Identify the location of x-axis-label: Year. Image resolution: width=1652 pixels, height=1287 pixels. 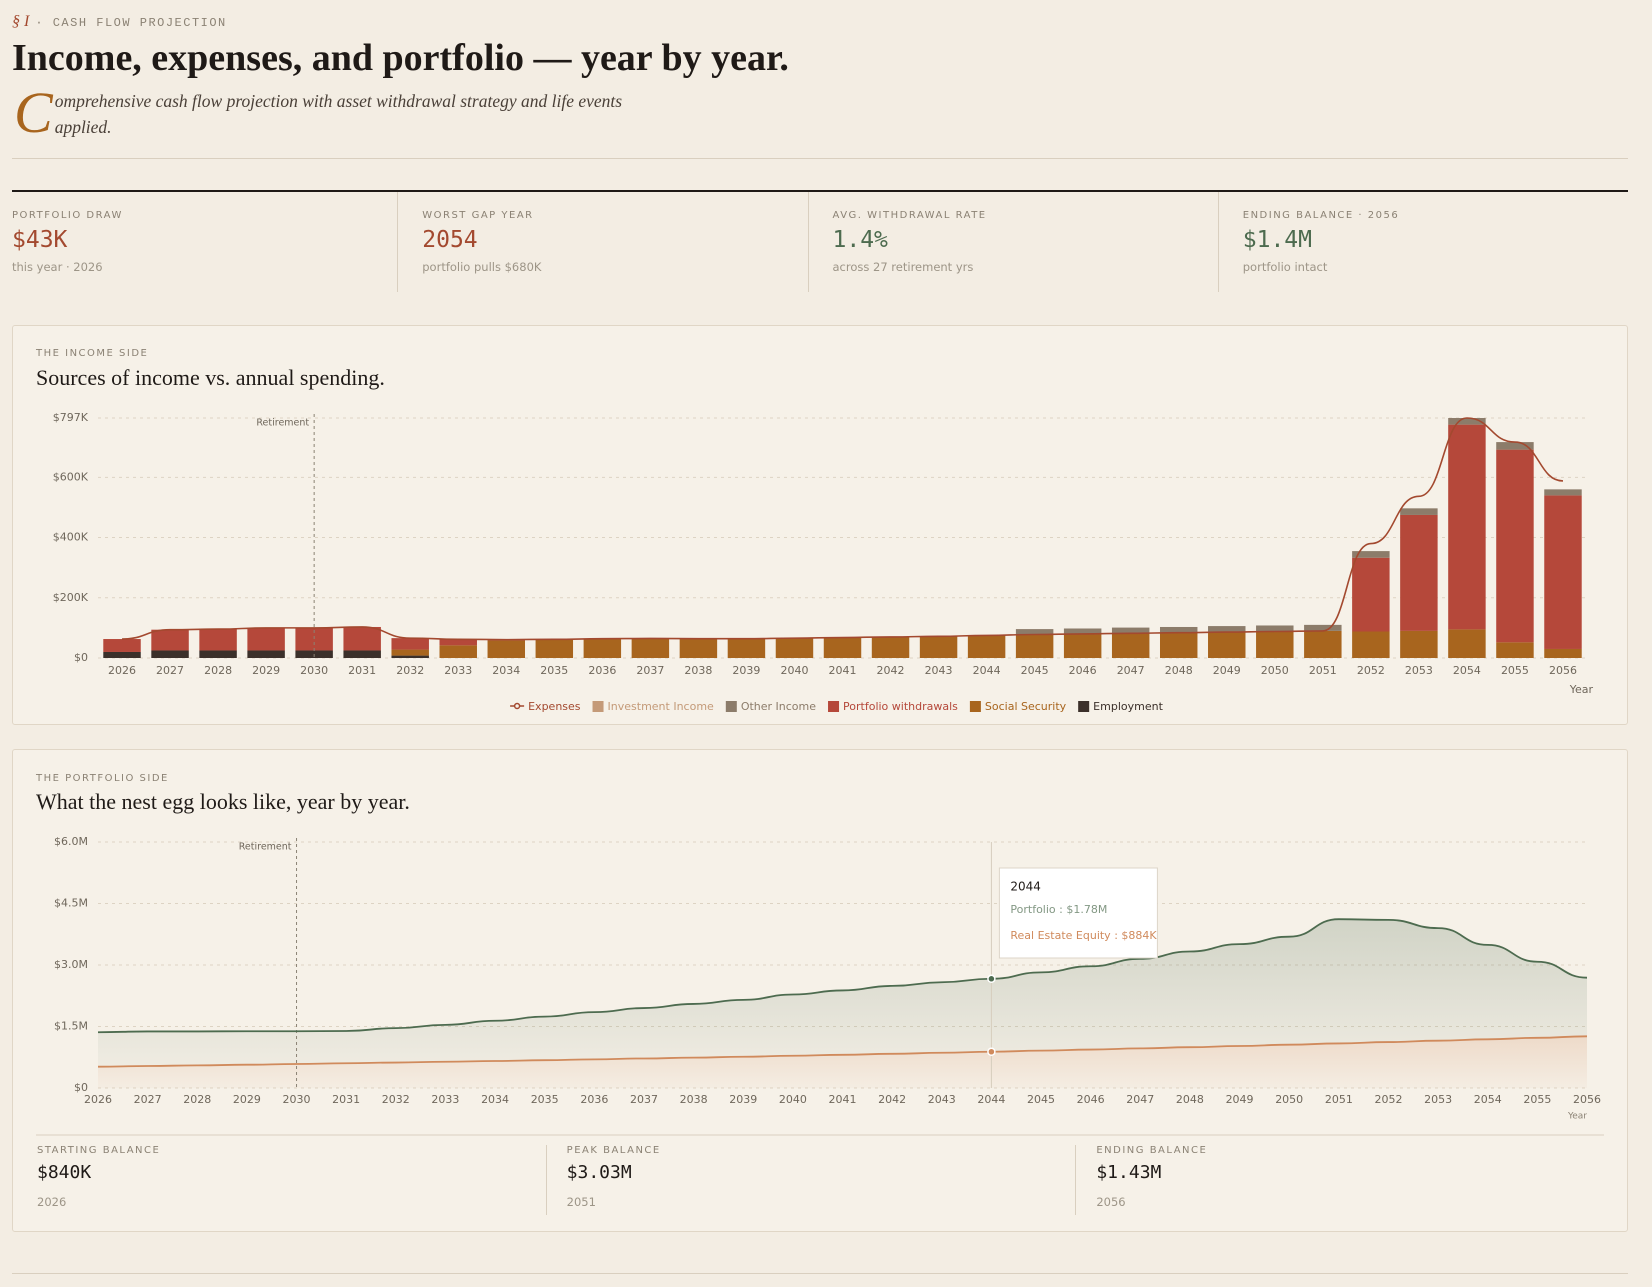
(1581, 689).